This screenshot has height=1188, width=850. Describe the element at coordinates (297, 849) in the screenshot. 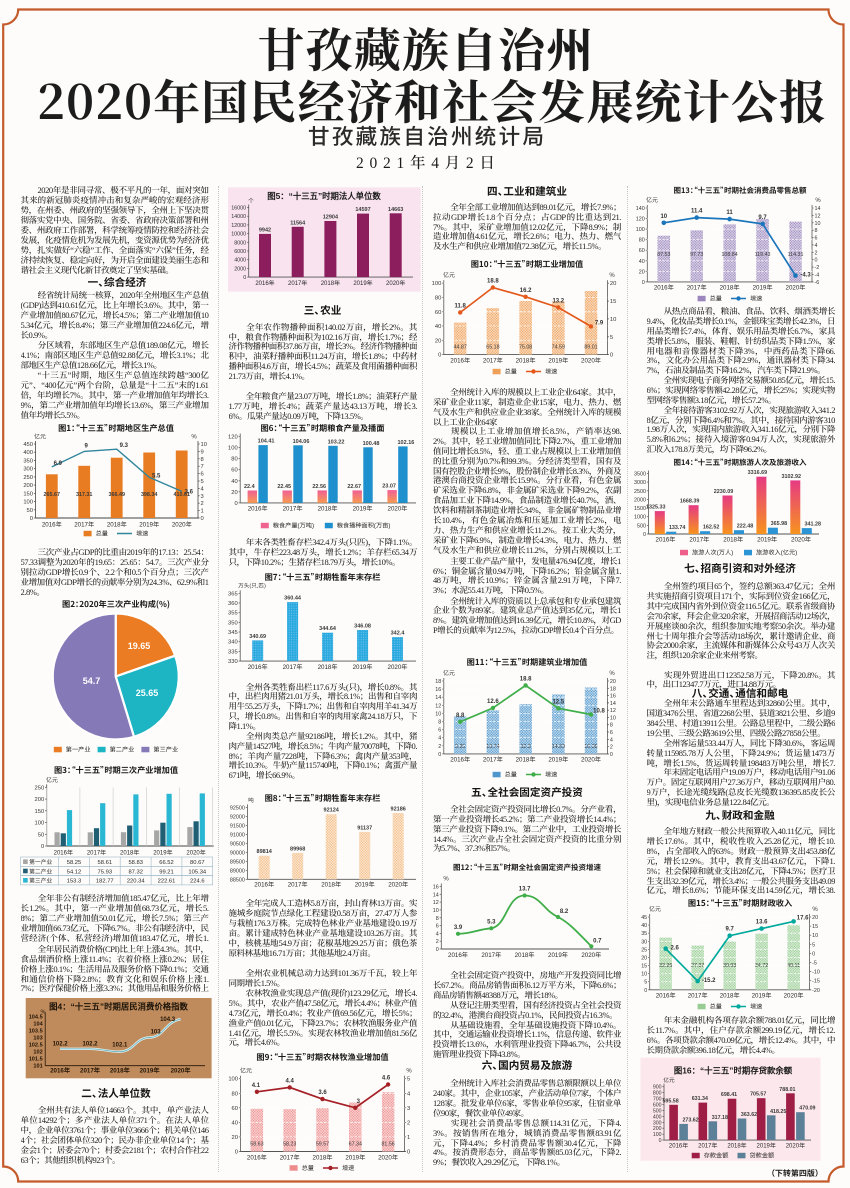

I see `svg-text: 89968` at that location.